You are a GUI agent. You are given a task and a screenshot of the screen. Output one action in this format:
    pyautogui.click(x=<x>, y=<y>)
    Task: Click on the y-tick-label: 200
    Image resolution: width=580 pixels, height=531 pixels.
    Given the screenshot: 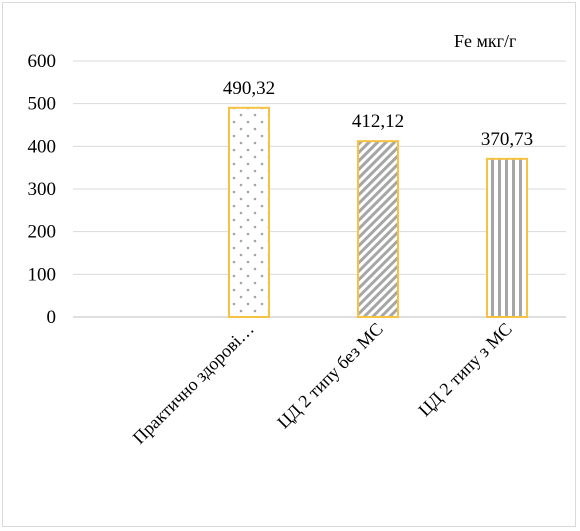 What is the action you would take?
    pyautogui.click(x=42, y=232)
    